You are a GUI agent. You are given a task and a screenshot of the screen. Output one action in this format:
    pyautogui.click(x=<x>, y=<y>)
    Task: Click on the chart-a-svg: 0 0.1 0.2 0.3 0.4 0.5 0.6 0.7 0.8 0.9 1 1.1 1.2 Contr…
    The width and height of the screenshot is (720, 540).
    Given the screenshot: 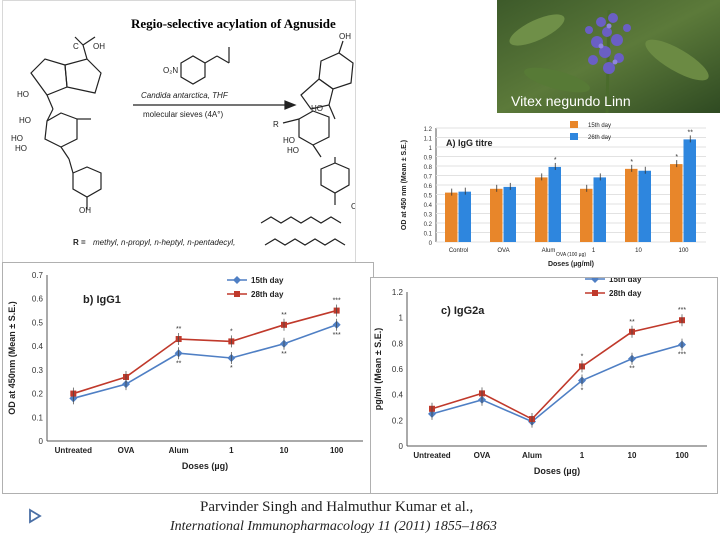 What is the action you would take?
    pyautogui.click(x=553, y=194)
    